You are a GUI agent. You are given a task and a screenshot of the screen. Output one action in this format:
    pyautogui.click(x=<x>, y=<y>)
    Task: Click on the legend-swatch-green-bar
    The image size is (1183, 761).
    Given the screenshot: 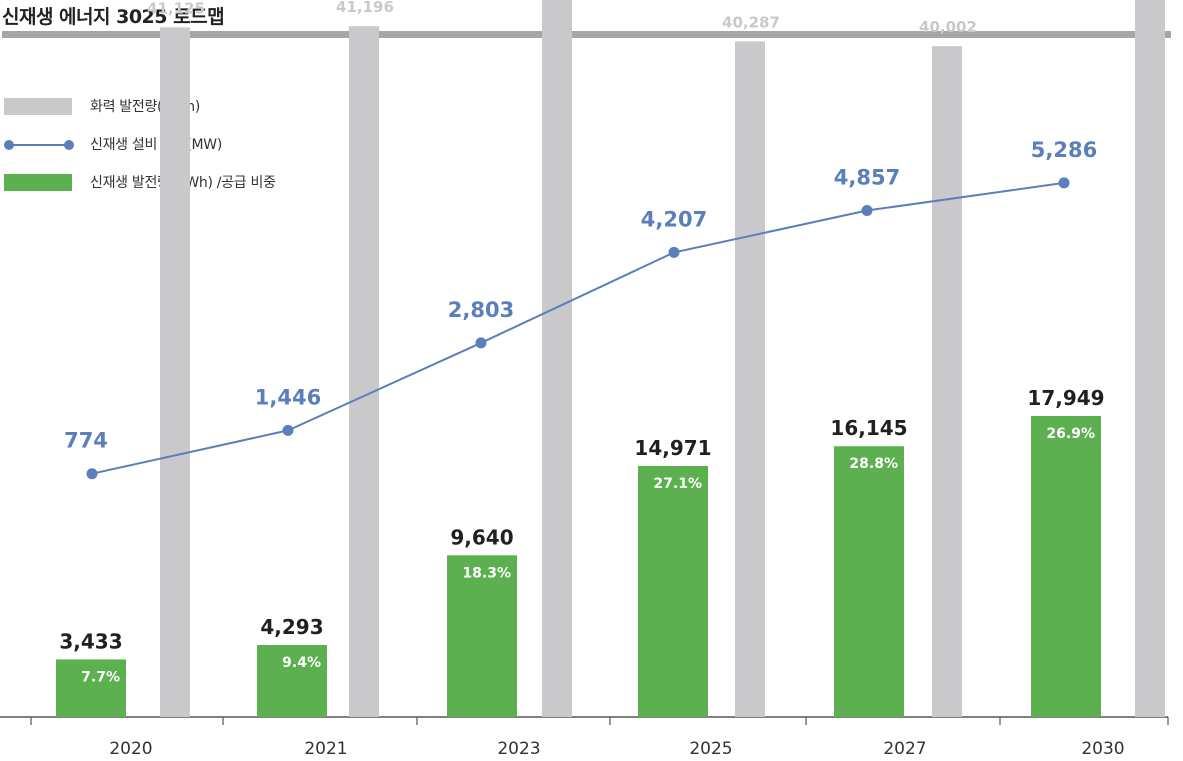 What is the action you would take?
    pyautogui.click(x=38, y=182)
    